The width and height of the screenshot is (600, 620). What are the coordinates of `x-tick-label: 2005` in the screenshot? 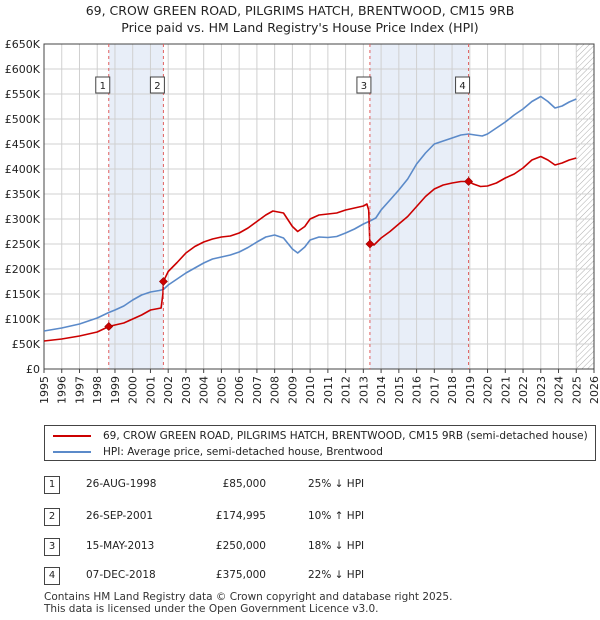 It's located at (221, 390).